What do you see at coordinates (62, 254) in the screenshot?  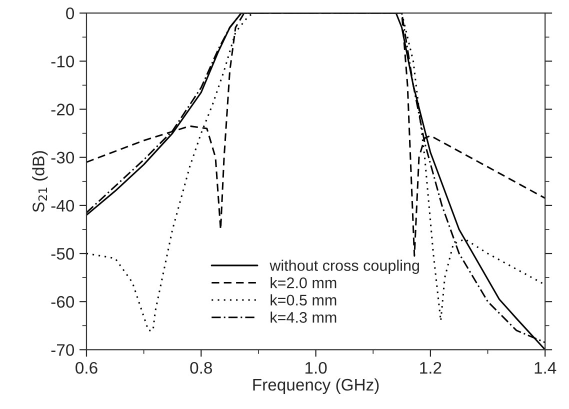 I see `y-tick-label: -50` at bounding box center [62, 254].